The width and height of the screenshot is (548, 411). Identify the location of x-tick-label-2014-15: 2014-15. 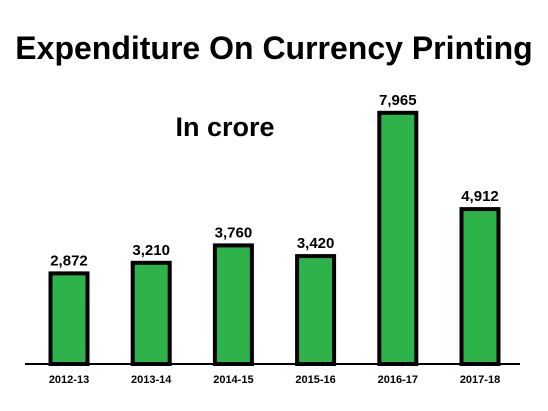
(233, 380).